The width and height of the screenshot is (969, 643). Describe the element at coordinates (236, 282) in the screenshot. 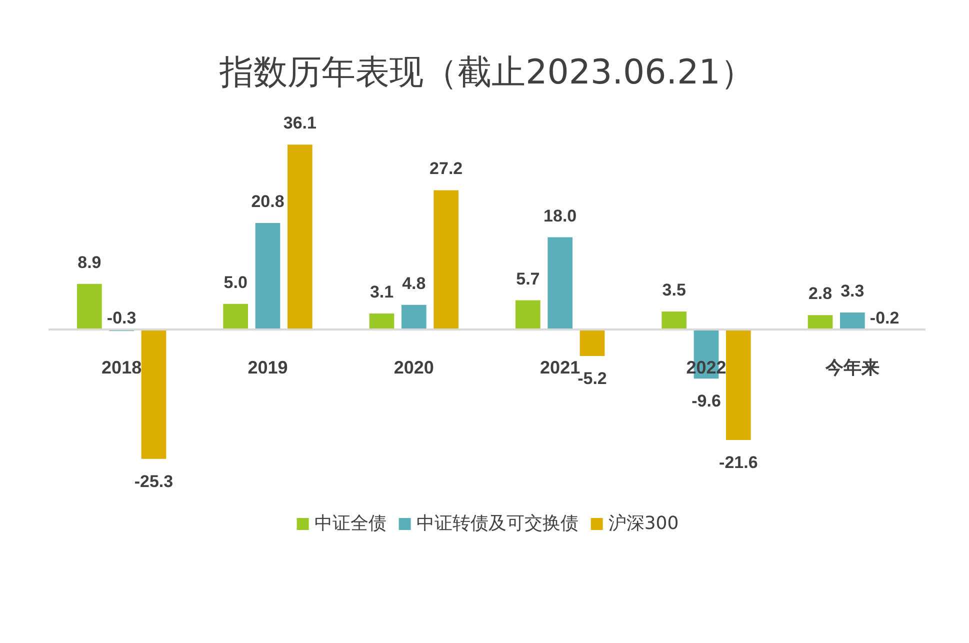

I see `data-label: 5.0` at that location.